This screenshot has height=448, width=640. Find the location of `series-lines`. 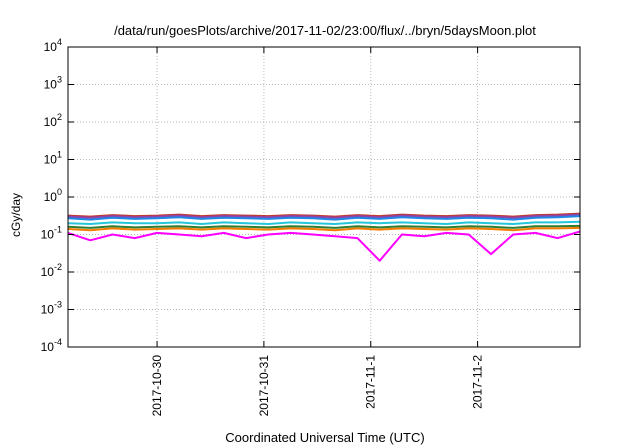

series-lines is located at coordinates (324, 237).